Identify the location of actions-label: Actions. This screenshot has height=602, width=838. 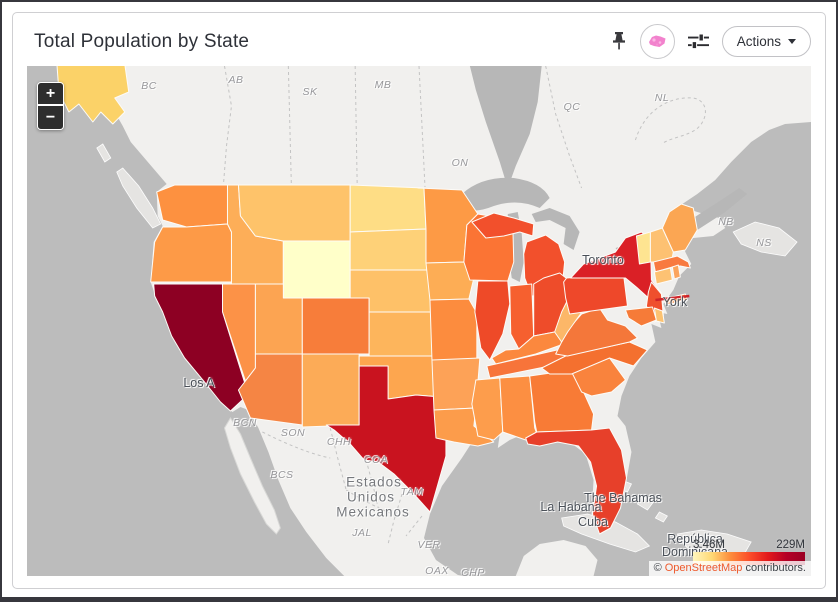
(758, 41).